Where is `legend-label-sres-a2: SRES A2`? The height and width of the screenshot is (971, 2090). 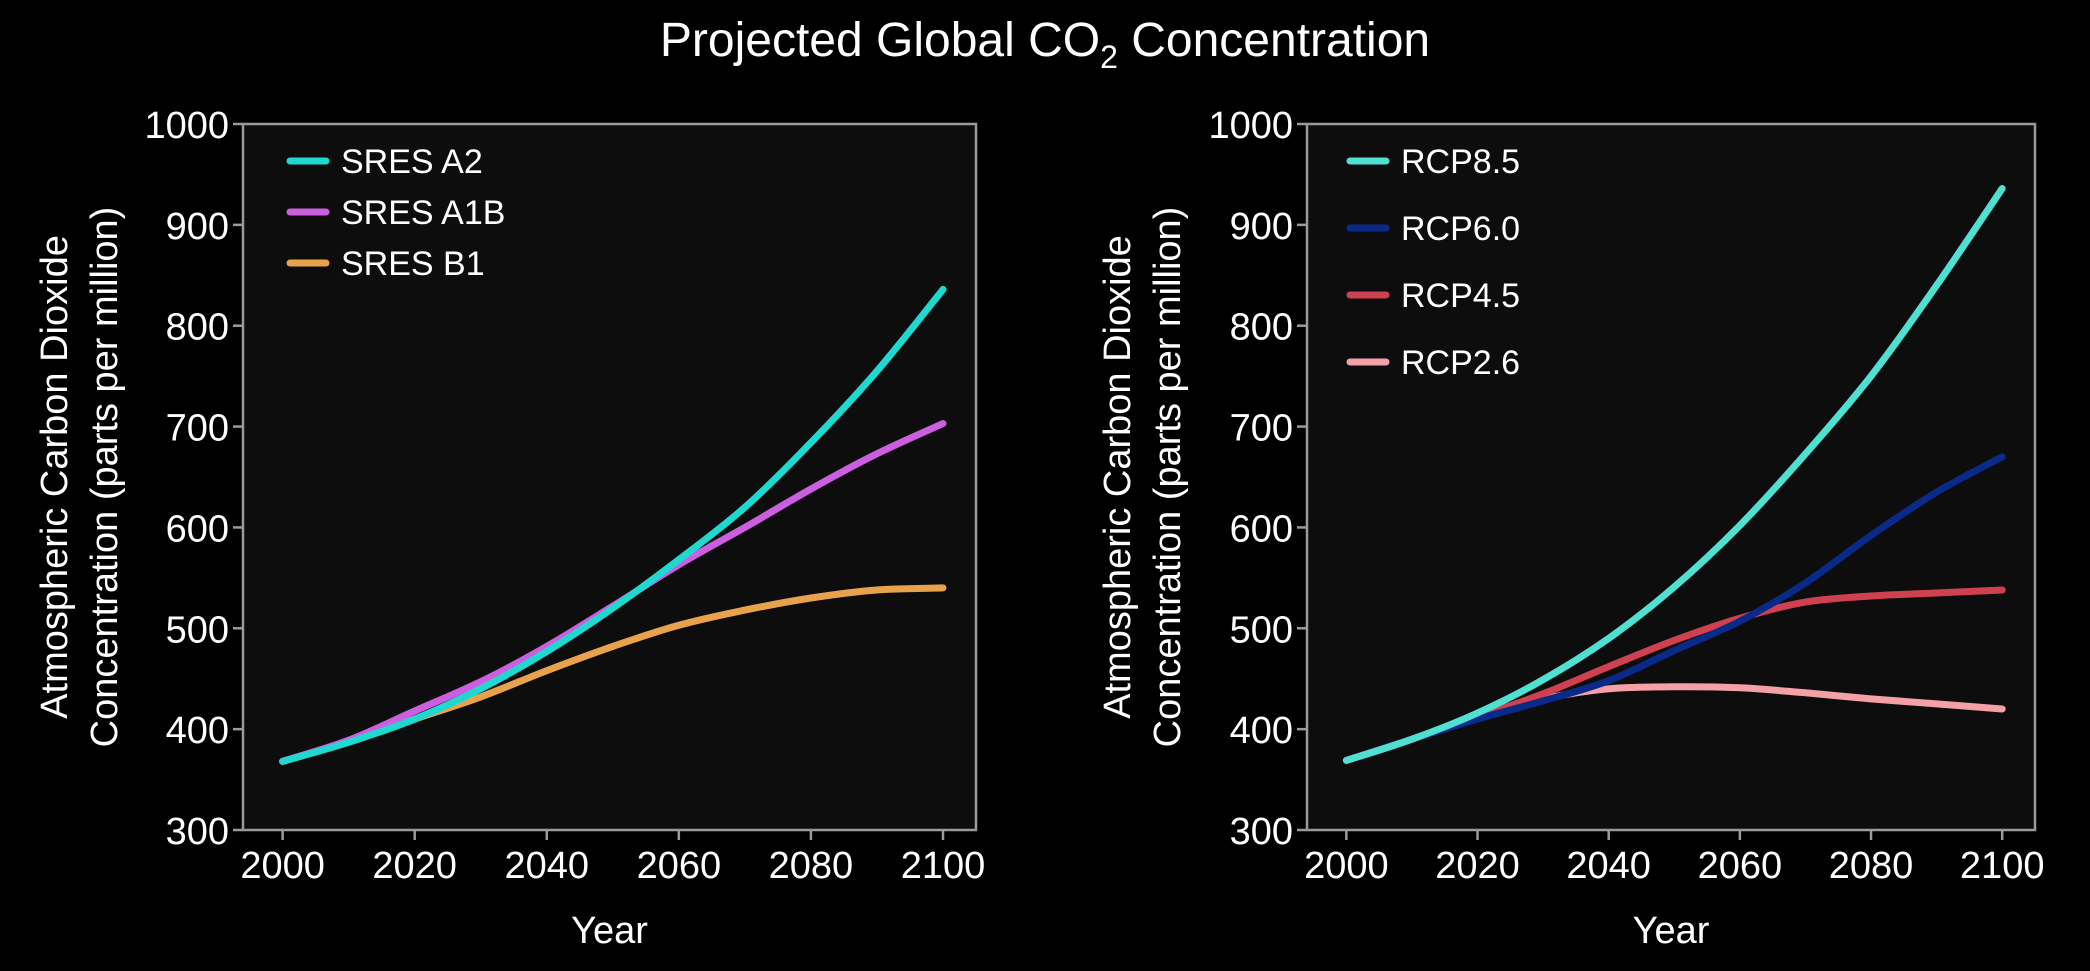 legend-label-sres-a2: SRES A2 is located at coordinates (412, 162).